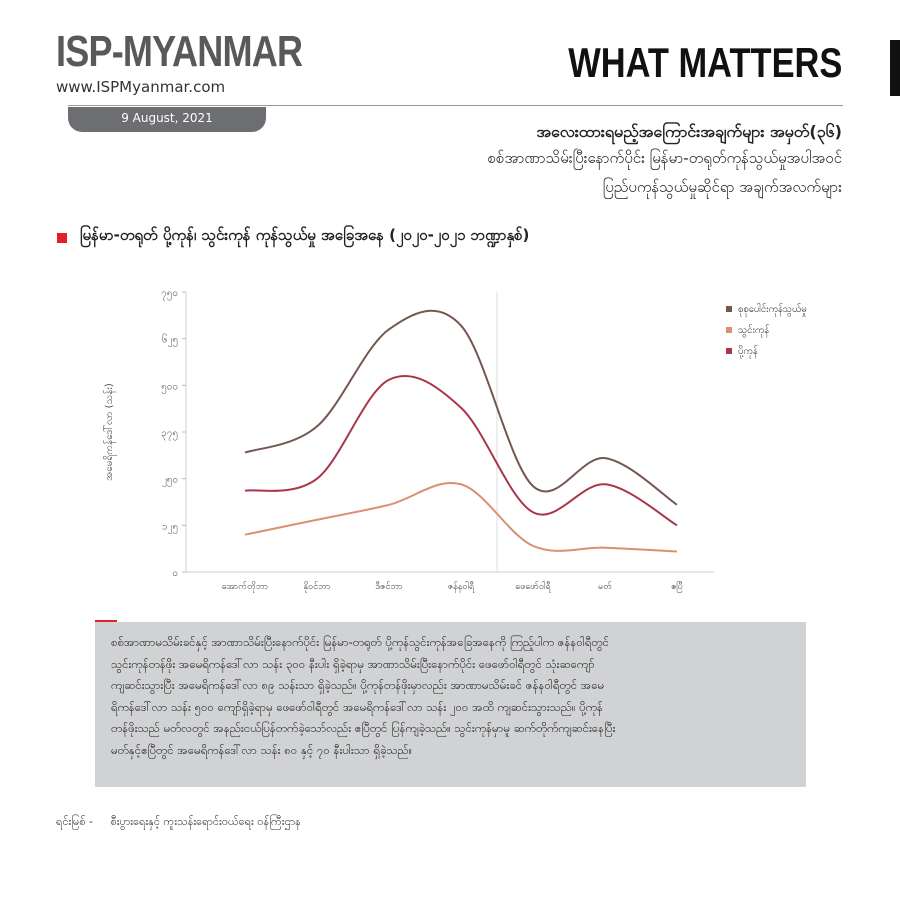 This screenshot has height=900, width=900. What do you see at coordinates (316, 587) in the screenshot?
I see `x-tick-label: နိုဝင်ဘာ` at bounding box center [316, 587].